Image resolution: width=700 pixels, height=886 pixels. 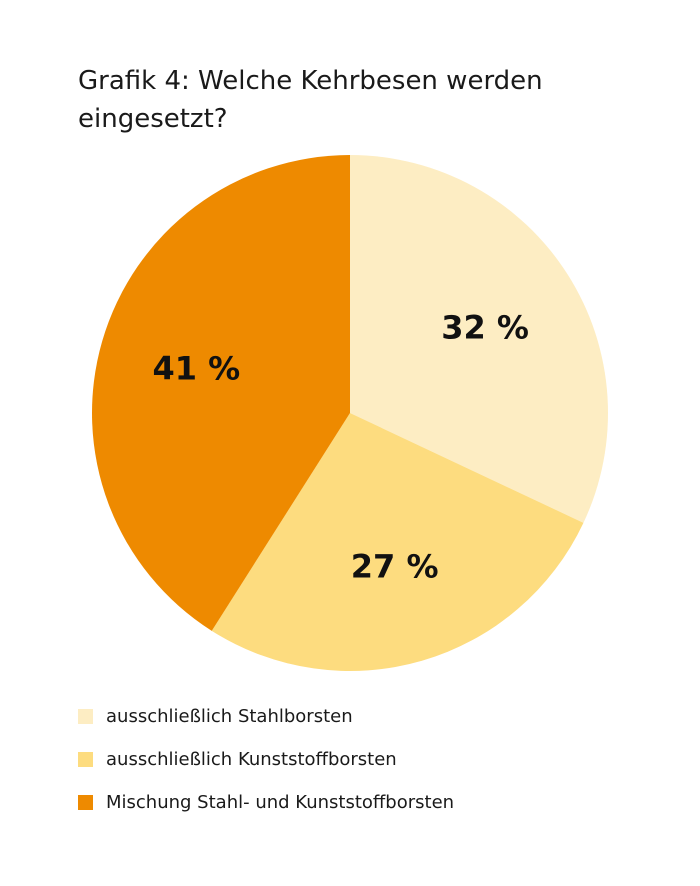 What do you see at coordinates (229, 716) in the screenshot?
I see `legend-label: ausschließlich Stahlborsten` at bounding box center [229, 716].